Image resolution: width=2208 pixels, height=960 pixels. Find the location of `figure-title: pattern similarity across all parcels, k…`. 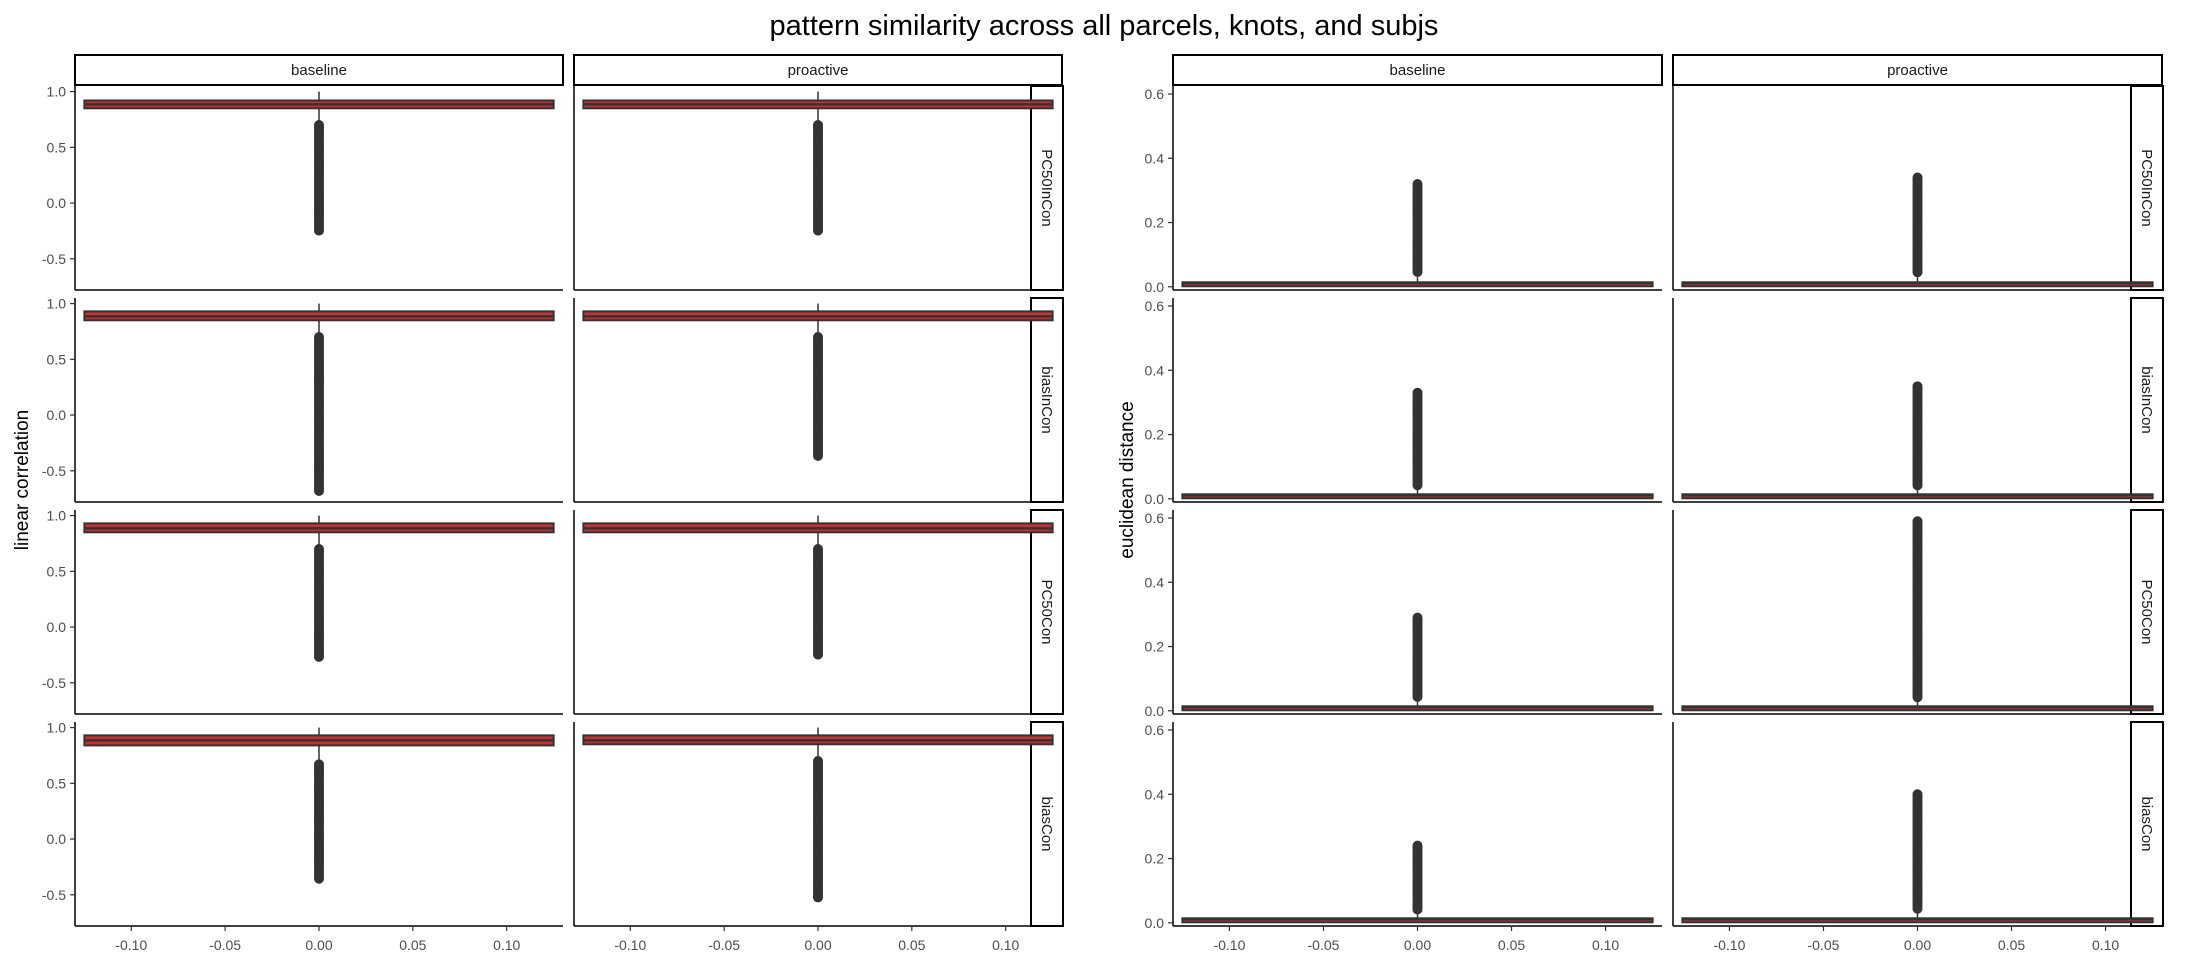

figure-title: pattern similarity across all parcels, k… is located at coordinates (1104, 26).